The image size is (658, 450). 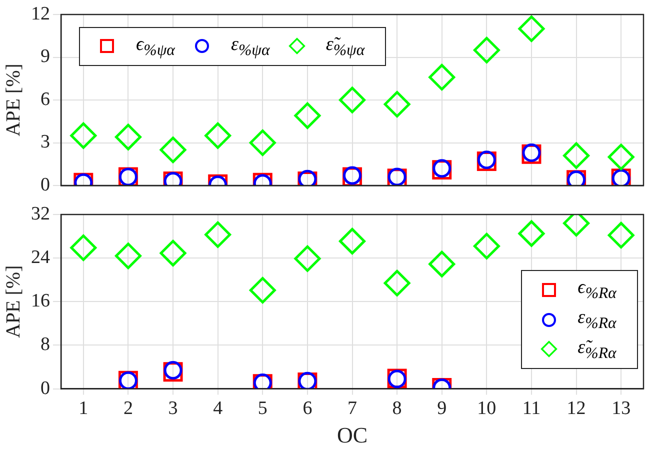 I want to click on y-tick-label: 12, so click(x=40, y=13).